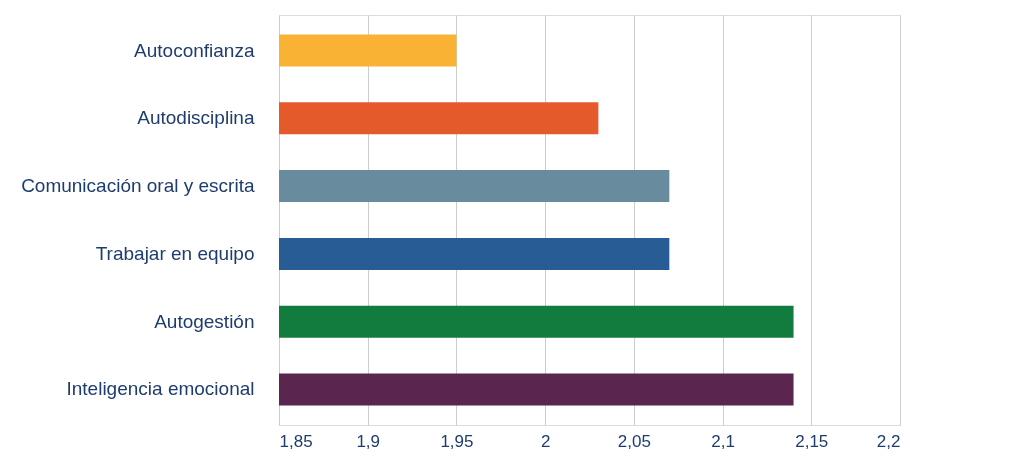 The height and width of the screenshot is (470, 1011). What do you see at coordinates (457, 441) in the screenshot?
I see `x-tick-label: 1,95` at bounding box center [457, 441].